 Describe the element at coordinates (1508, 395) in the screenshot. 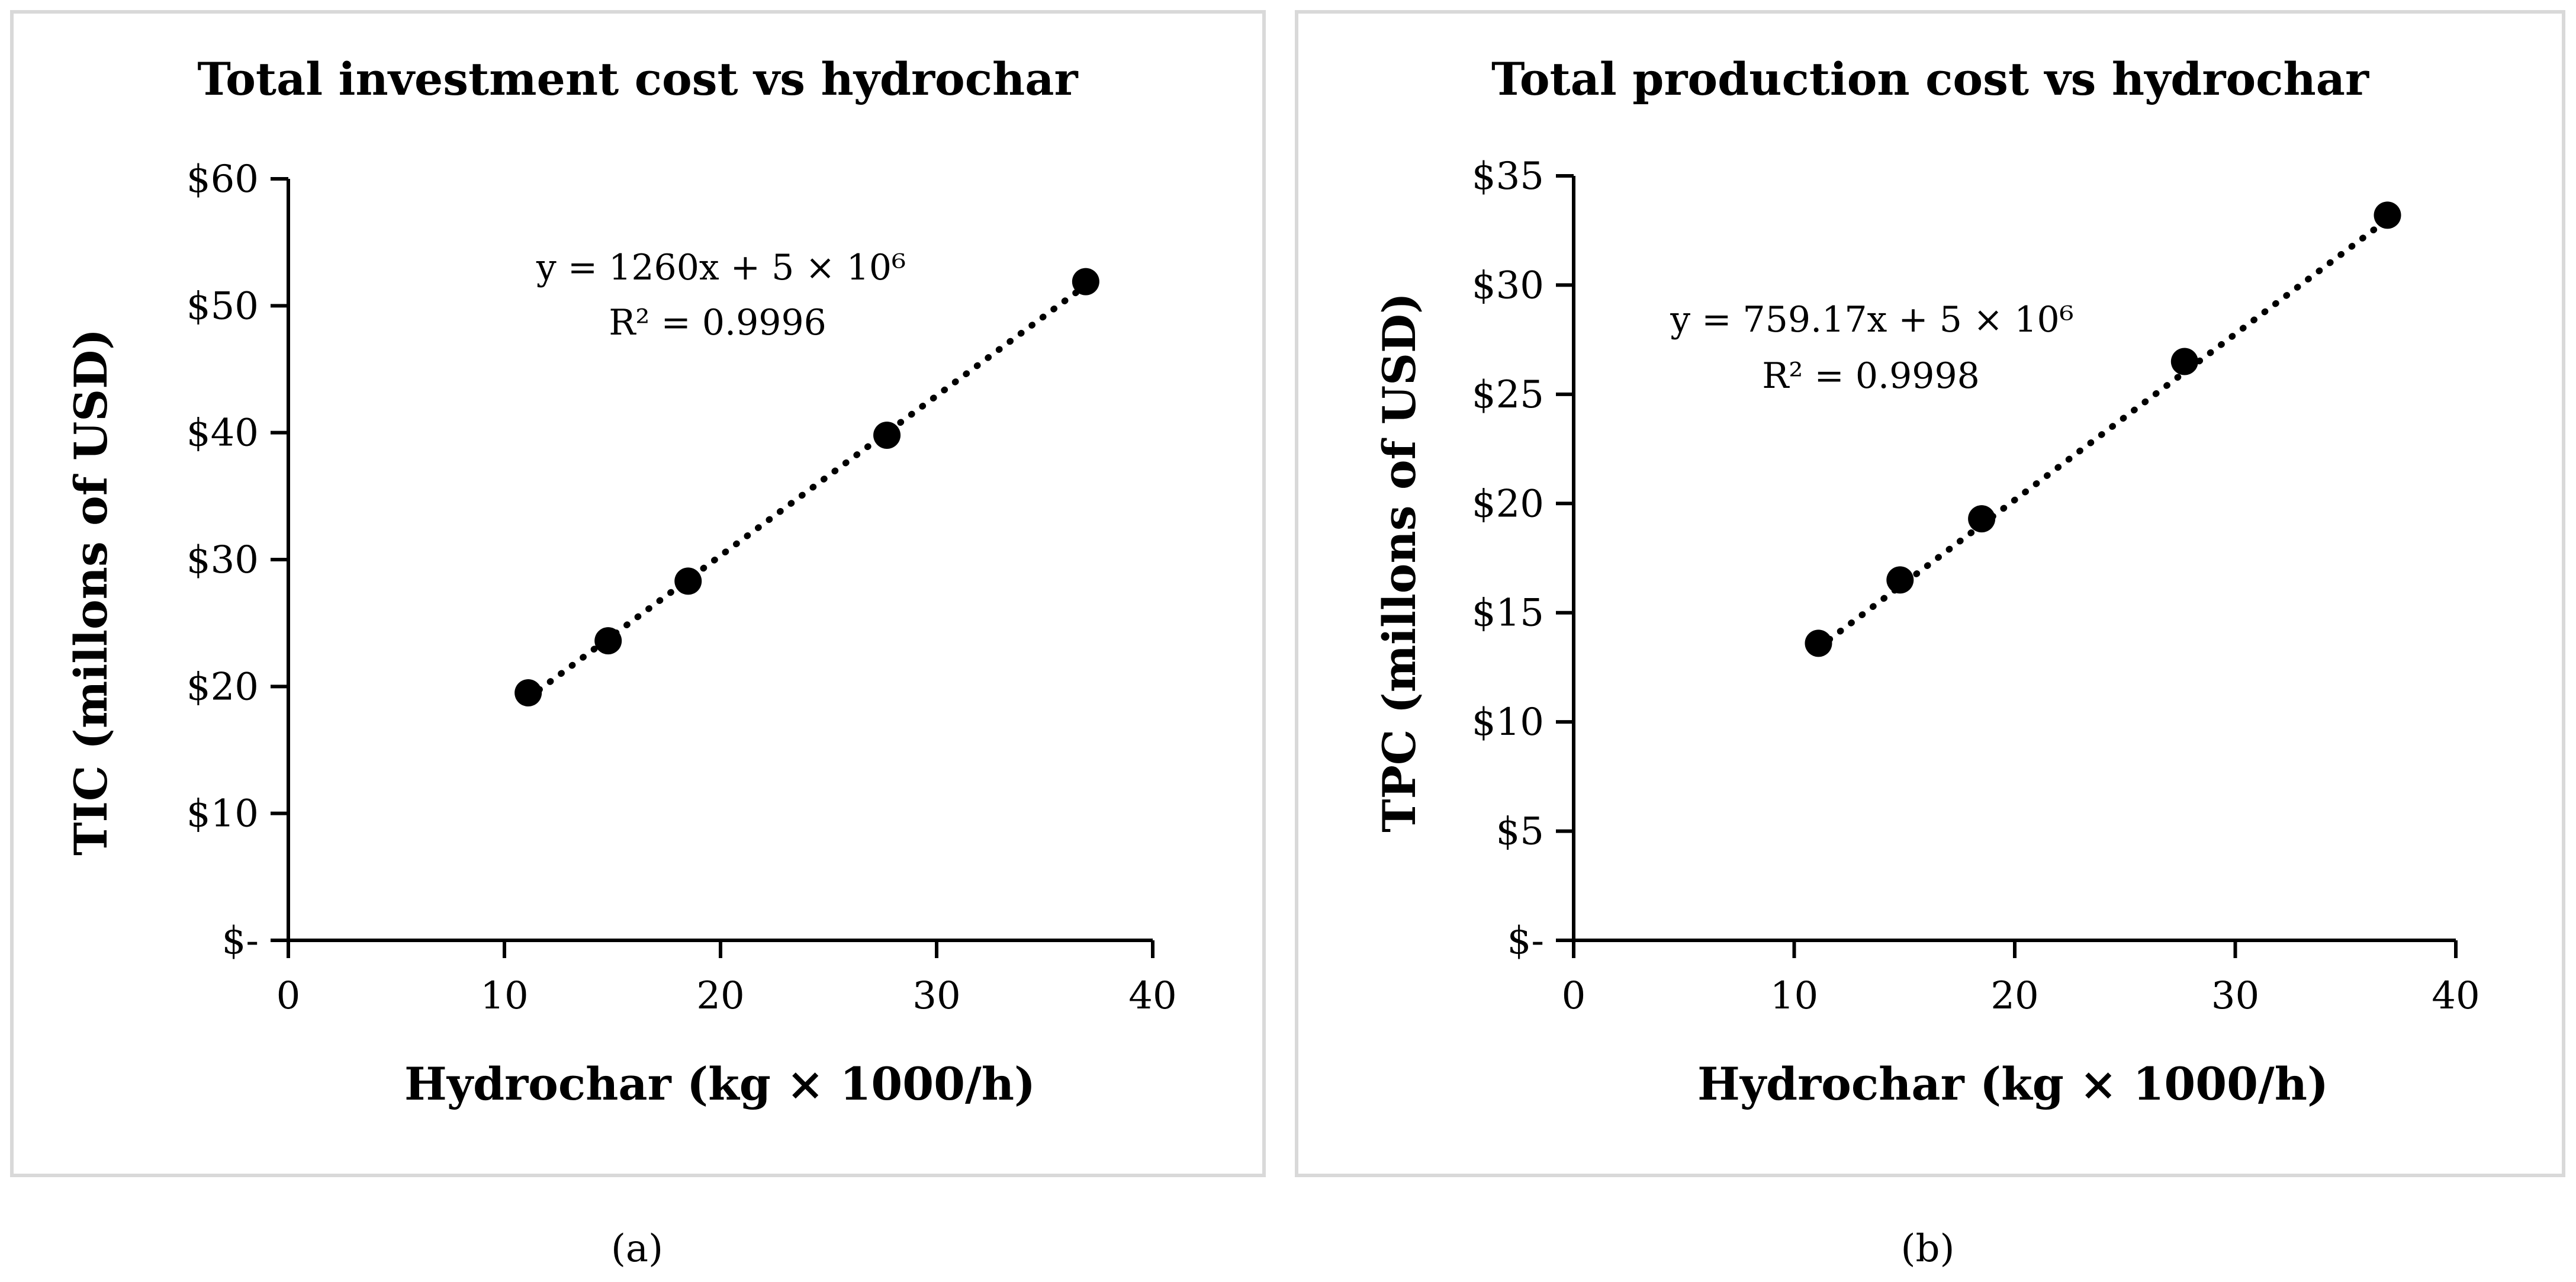

I see `y-tick-label: $25` at that location.